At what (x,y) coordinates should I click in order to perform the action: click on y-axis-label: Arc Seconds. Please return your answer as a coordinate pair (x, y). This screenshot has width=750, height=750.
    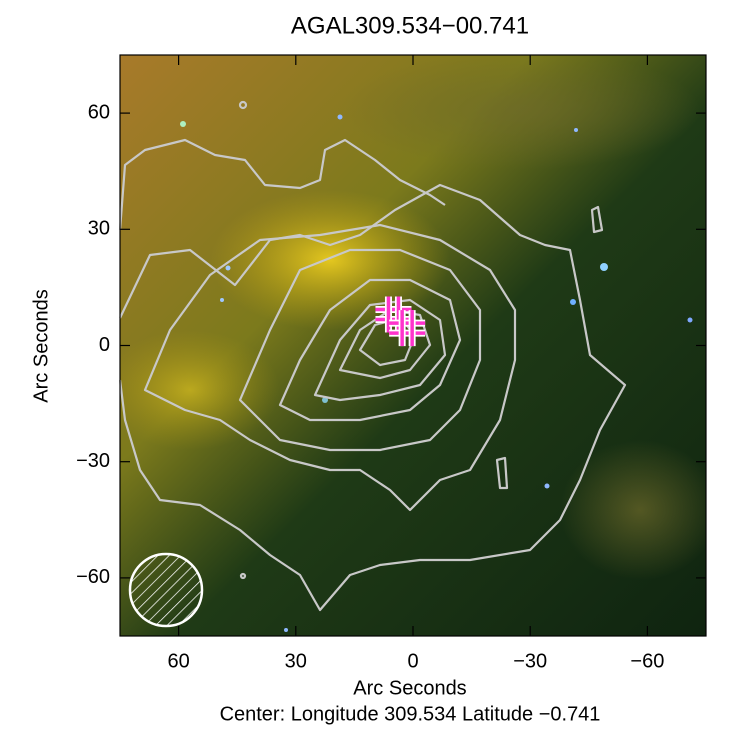
    Looking at the image, I should click on (41, 345).